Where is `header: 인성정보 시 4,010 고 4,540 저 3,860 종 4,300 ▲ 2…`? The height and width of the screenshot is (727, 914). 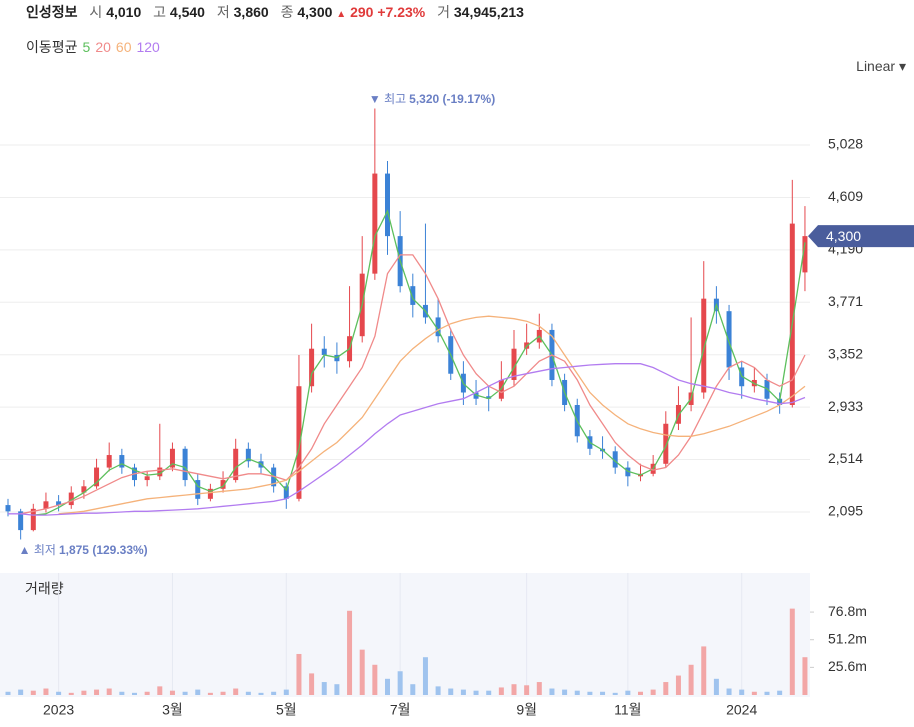 header: 인성정보 시 4,010 고 4,540 저 3,860 종 4,300 ▲ 2… is located at coordinates (275, 12).